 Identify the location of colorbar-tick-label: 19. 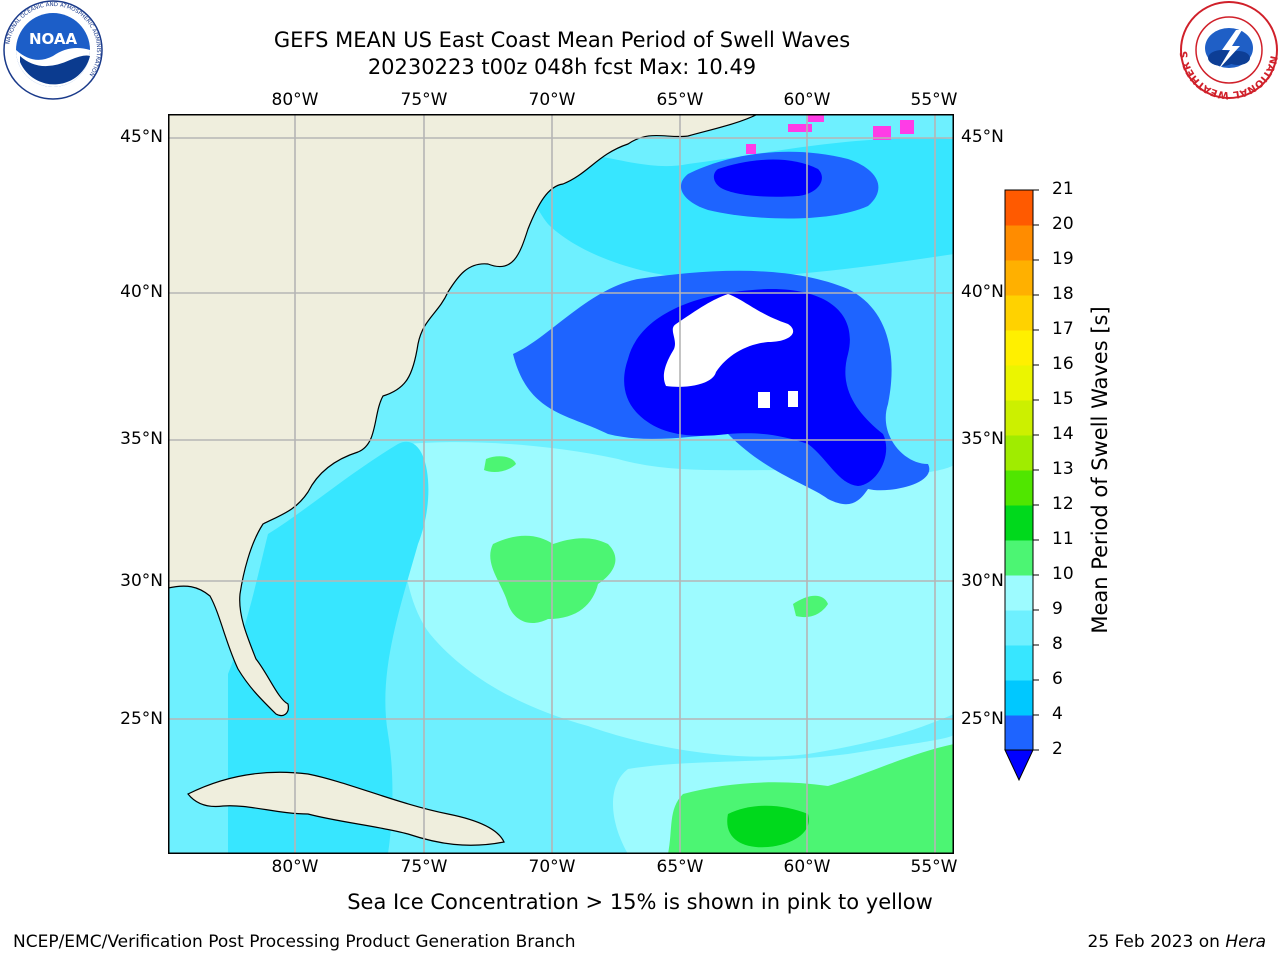
(1063, 259).